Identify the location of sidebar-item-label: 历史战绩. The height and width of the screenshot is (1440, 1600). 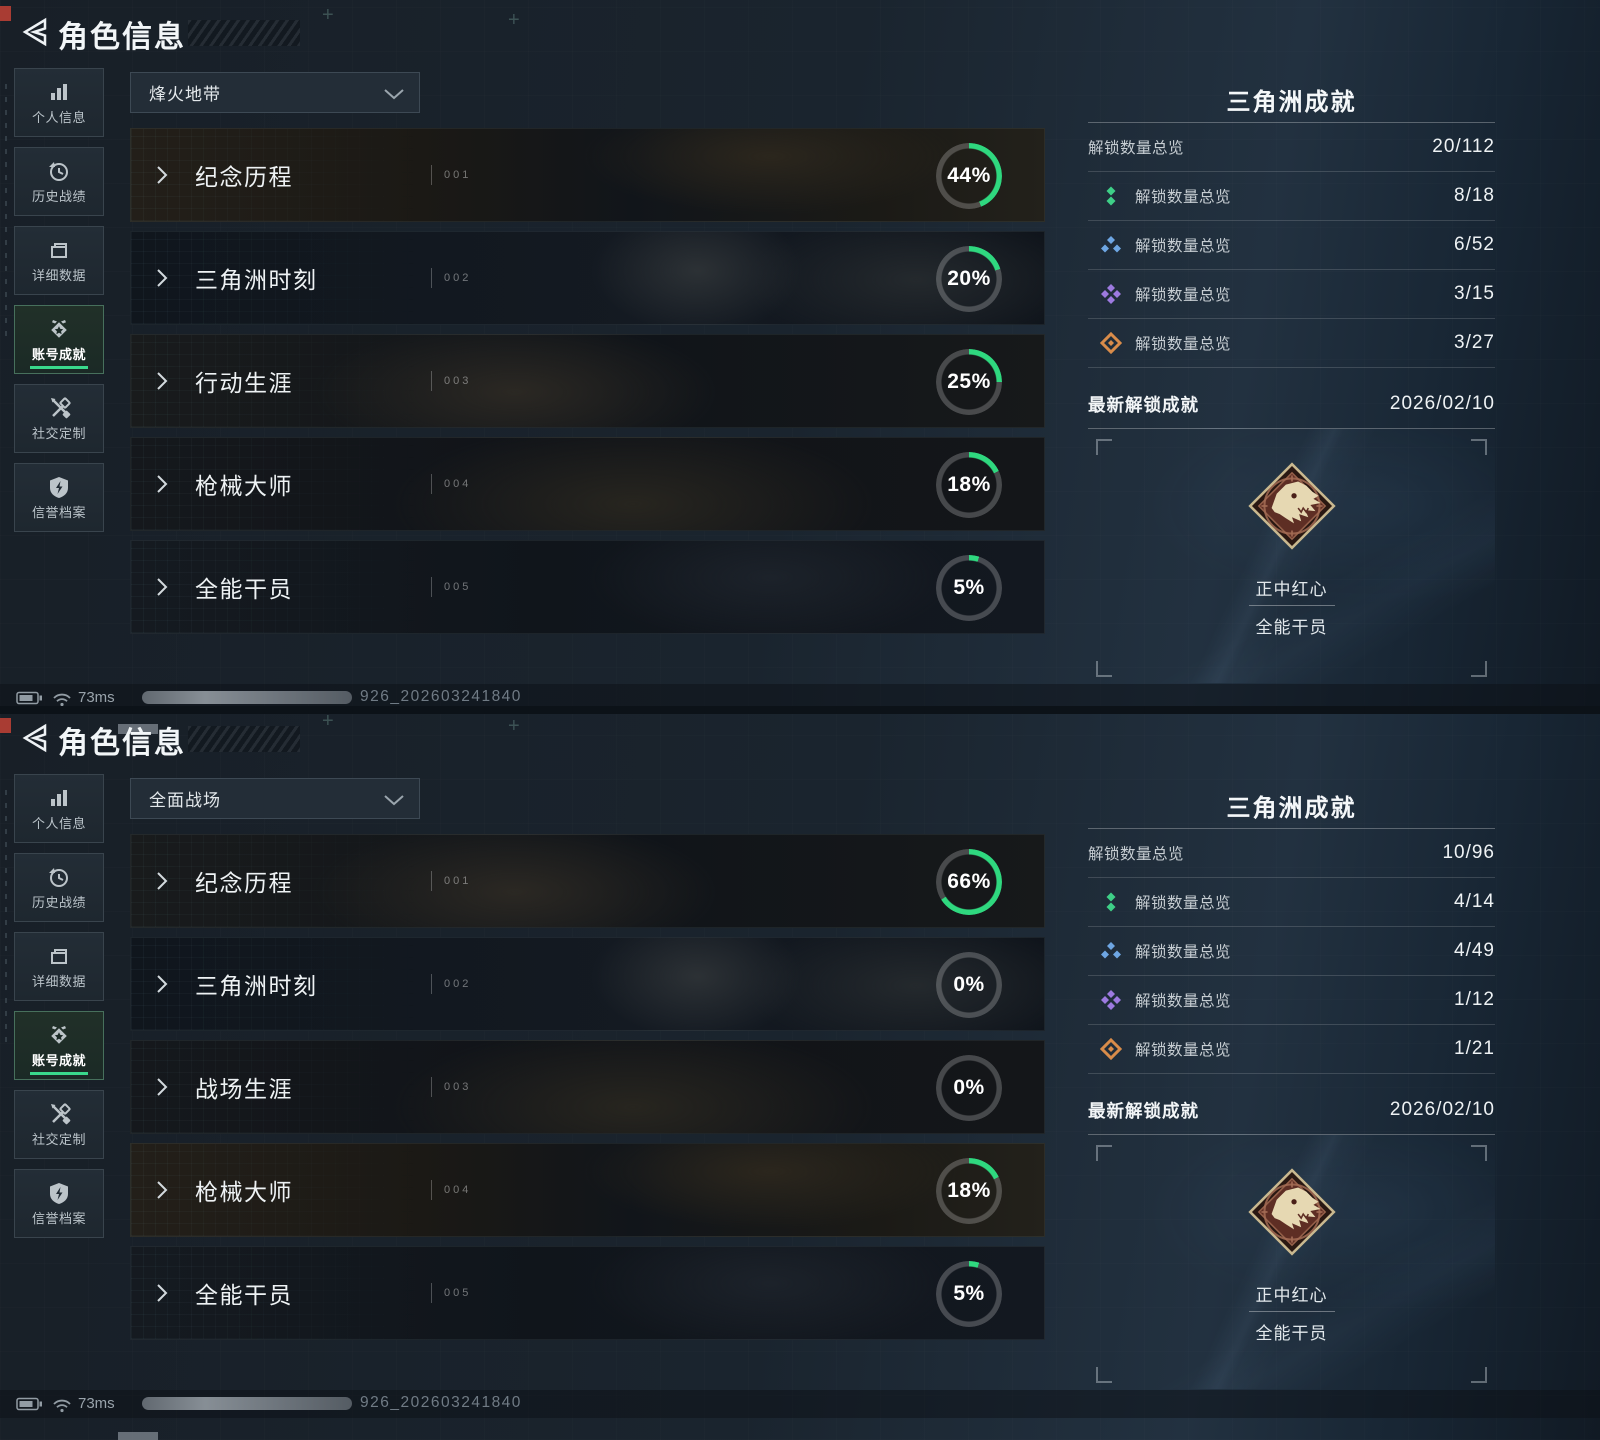
(58, 902).